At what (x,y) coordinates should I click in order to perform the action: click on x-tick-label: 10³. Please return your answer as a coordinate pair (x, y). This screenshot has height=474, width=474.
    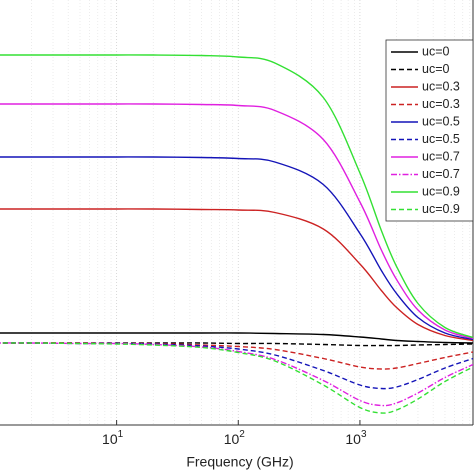
    Looking at the image, I should click on (356, 438).